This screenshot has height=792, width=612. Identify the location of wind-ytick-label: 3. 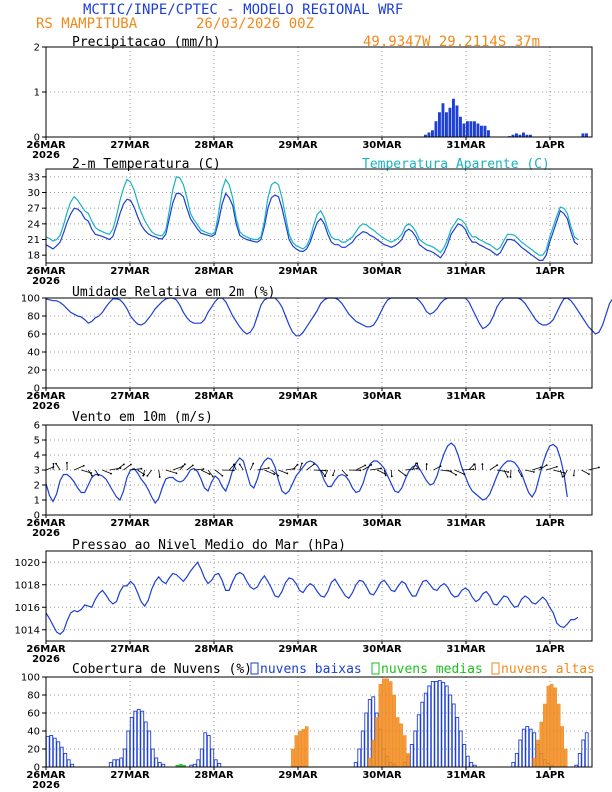
(37, 471).